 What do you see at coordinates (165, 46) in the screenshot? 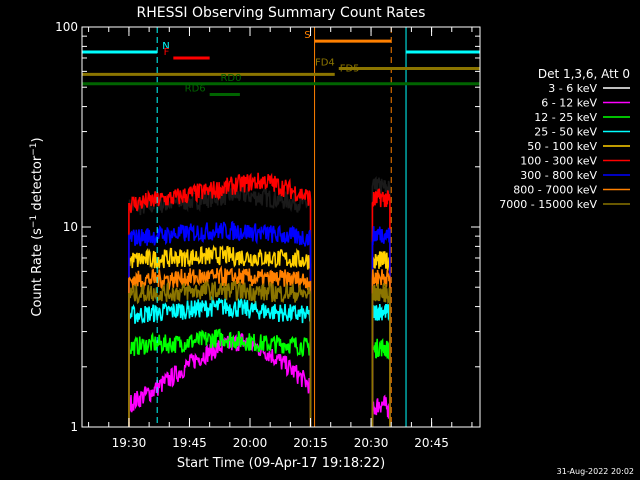
I see `flag-label-0: N` at bounding box center [165, 46].